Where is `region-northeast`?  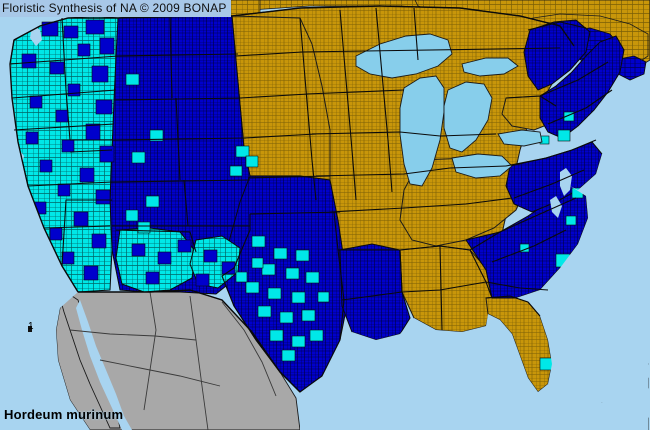 region-northeast is located at coordinates (582, 87).